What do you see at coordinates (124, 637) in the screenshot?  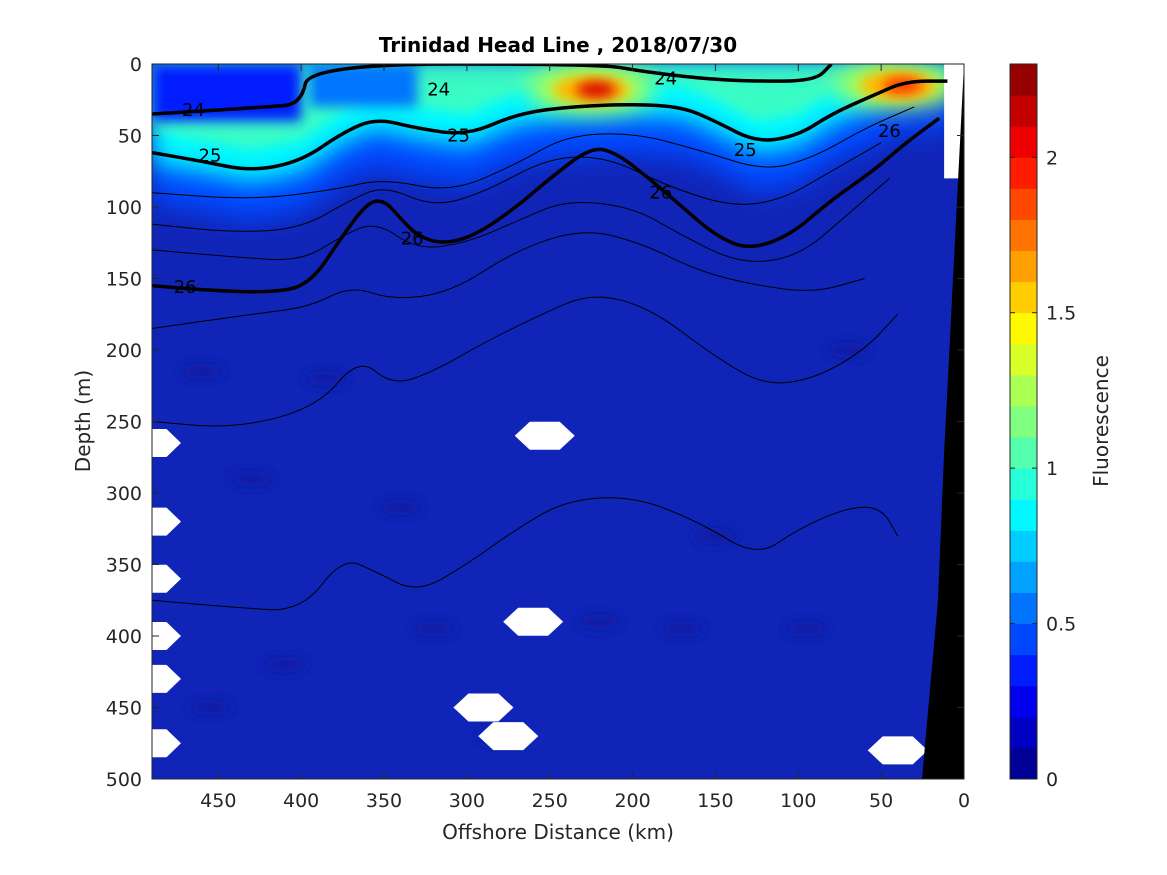 I see `y-tick-label-8: 400` at bounding box center [124, 637].